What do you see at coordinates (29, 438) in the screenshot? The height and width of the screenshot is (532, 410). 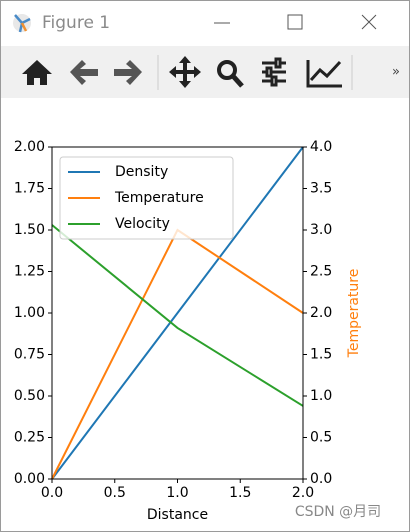 I see `y-tick-label: 0.25` at bounding box center [29, 438].